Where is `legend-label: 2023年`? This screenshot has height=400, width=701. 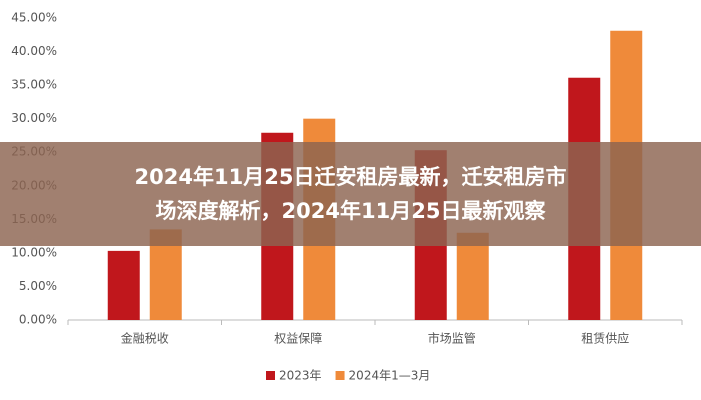
legend-label: 2023年 is located at coordinates (300, 376).